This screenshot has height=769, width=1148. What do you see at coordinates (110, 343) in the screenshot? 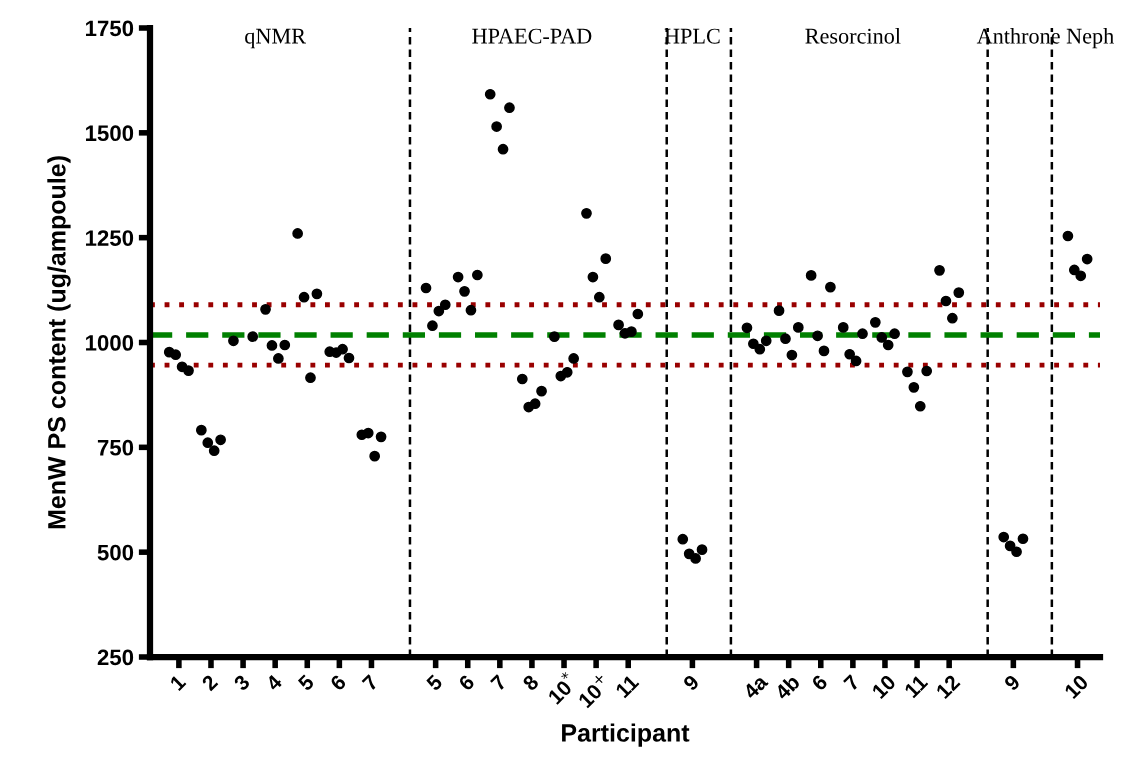
I see `y-tick-label: 1000` at bounding box center [110, 343].